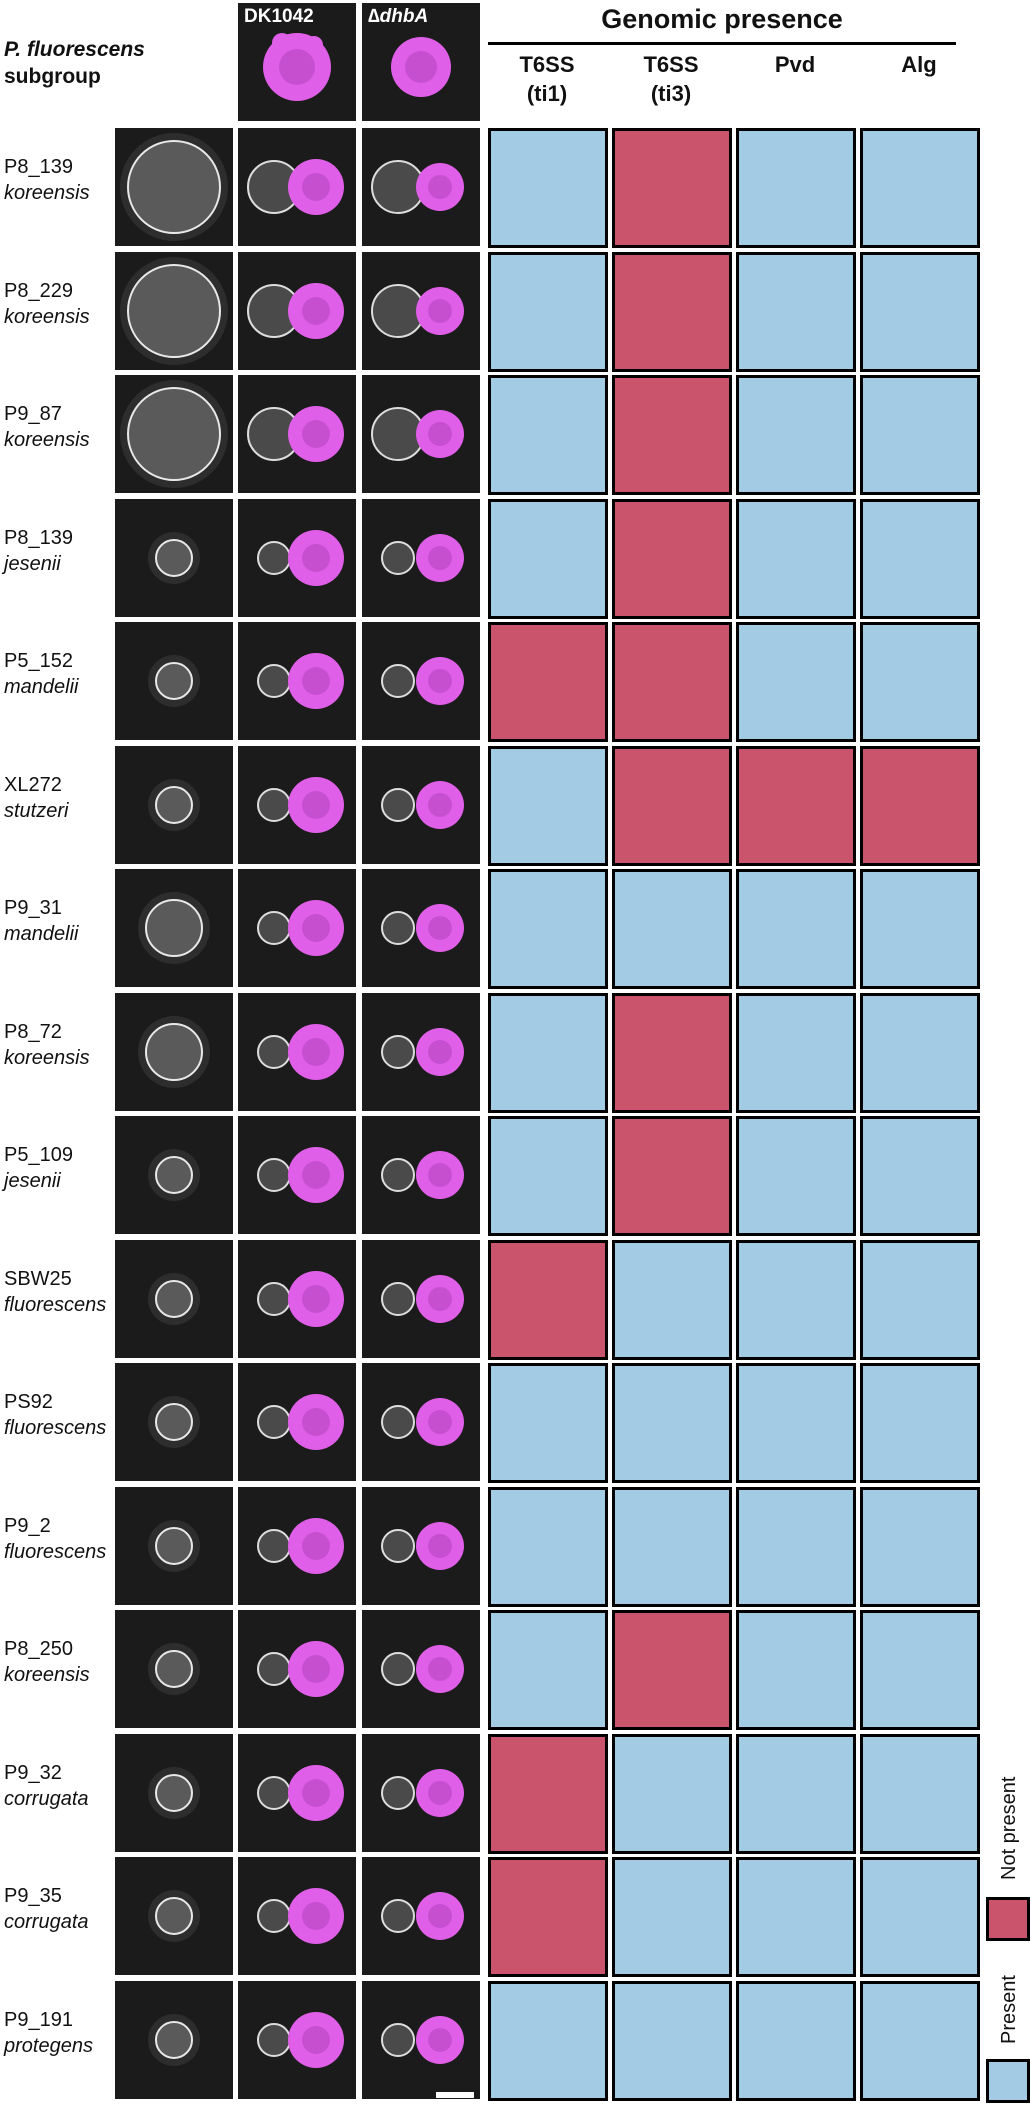 This screenshot has height=2107, width=1031. I want to click on strain-id: P5_152, so click(38, 661).